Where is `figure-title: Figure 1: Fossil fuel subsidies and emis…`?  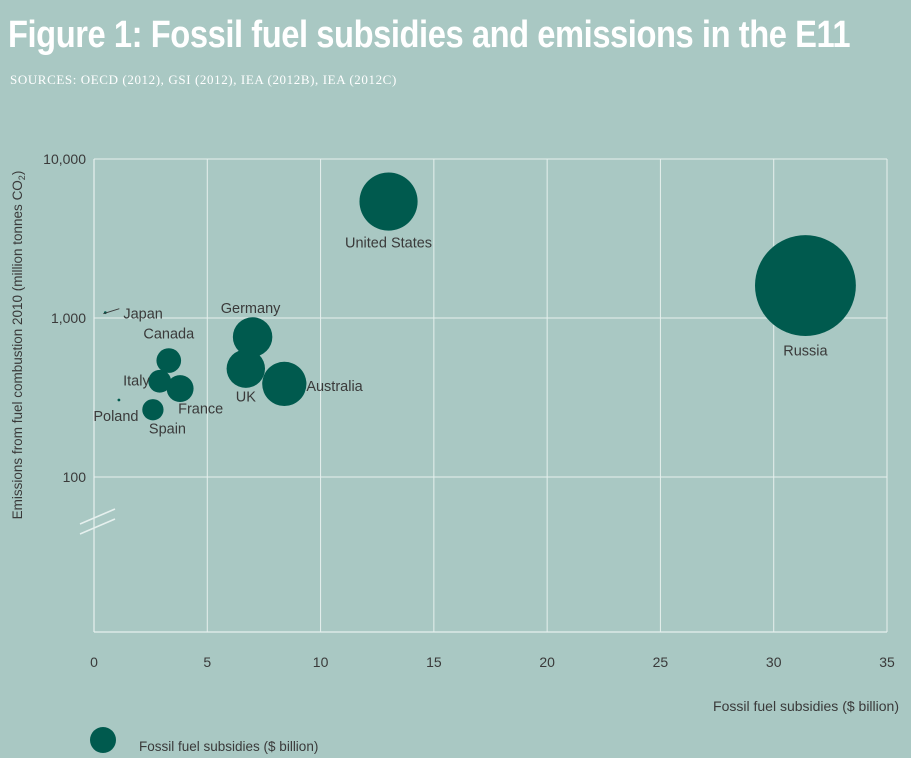 figure-title: Figure 1: Fossil fuel subsidies and emis… is located at coordinates (429, 35).